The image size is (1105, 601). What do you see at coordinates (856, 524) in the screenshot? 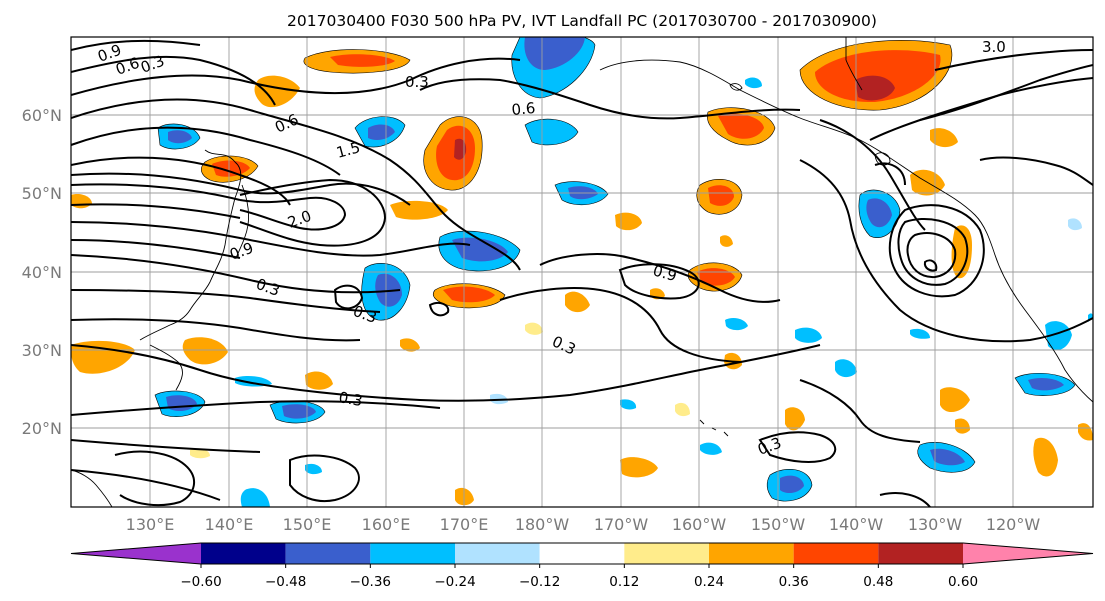
I see `lon-label: 140°W` at bounding box center [856, 524].